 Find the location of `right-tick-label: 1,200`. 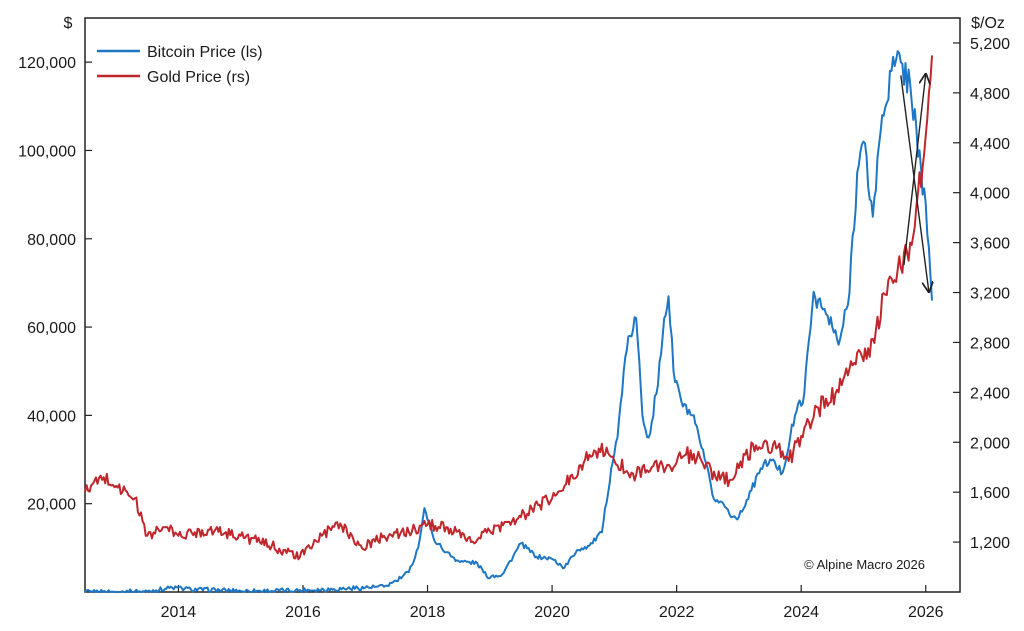

right-tick-label: 1,200 is located at coordinates (990, 543).